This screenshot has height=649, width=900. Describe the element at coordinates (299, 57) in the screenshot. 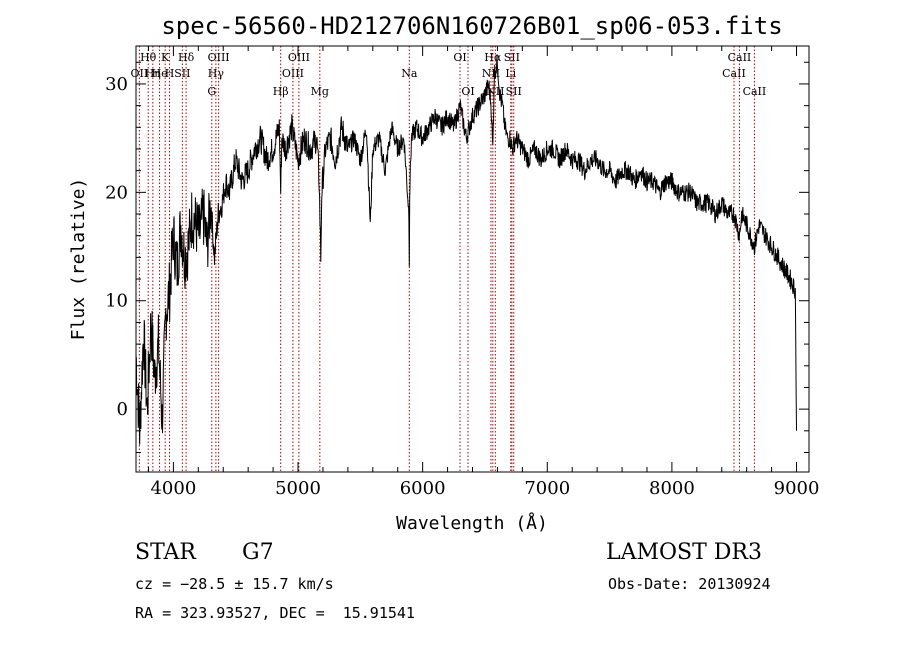

I see `line-marker-label-13: OIII` at that location.